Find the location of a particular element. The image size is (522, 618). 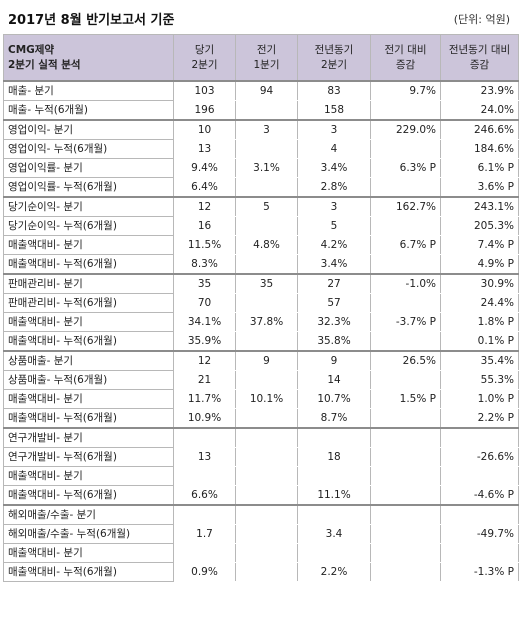

header-label-cell: CMG제약 2분기 실적 분석 is located at coordinates (88, 58).